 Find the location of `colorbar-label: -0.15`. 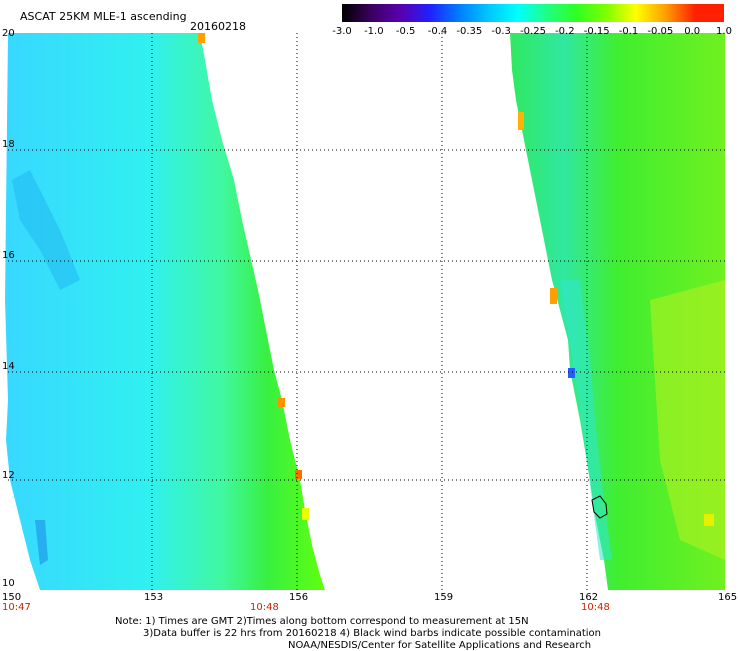

colorbar-label: -0.15 is located at coordinates (596, 31).